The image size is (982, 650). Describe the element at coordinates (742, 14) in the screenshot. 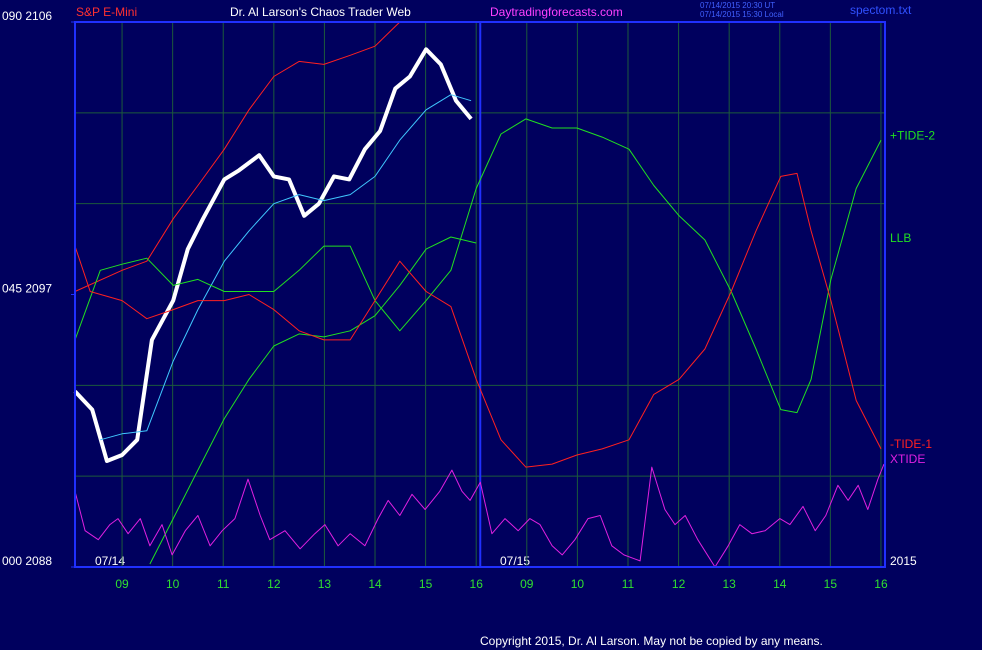

I see `timestamp: 07/14/2015 15:30 Local` at that location.